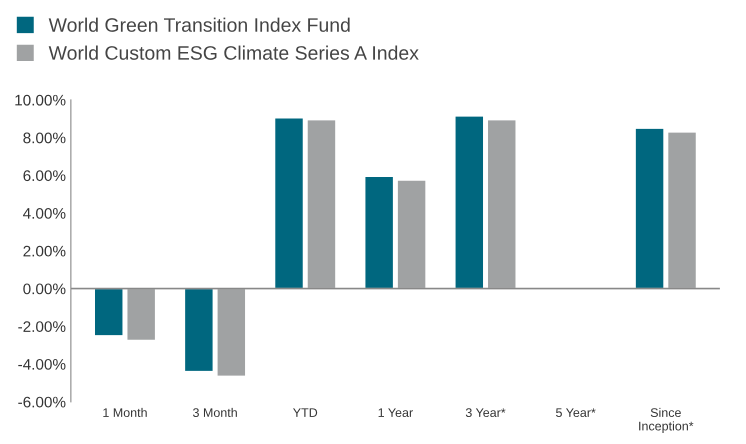  I want to click on y-tick-label: 10.00%, so click(40, 100).